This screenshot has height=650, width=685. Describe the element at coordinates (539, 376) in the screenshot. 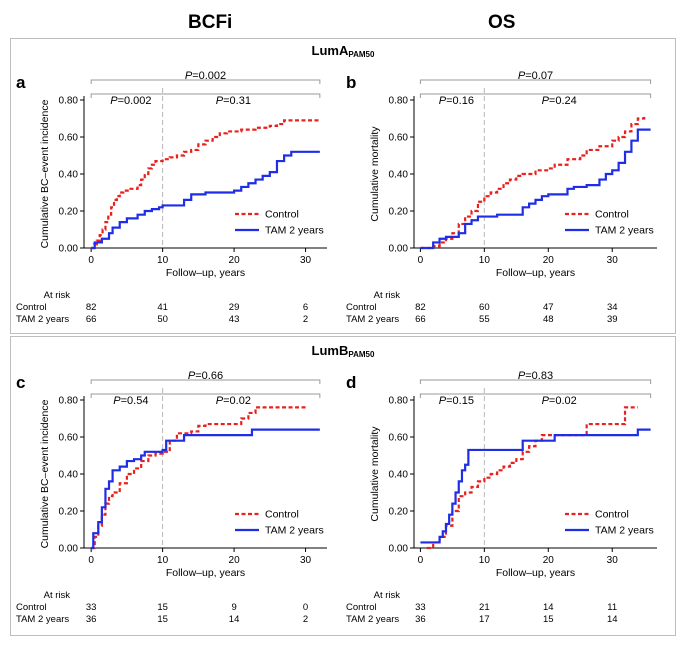

I see `p-value: =0.83` at that location.